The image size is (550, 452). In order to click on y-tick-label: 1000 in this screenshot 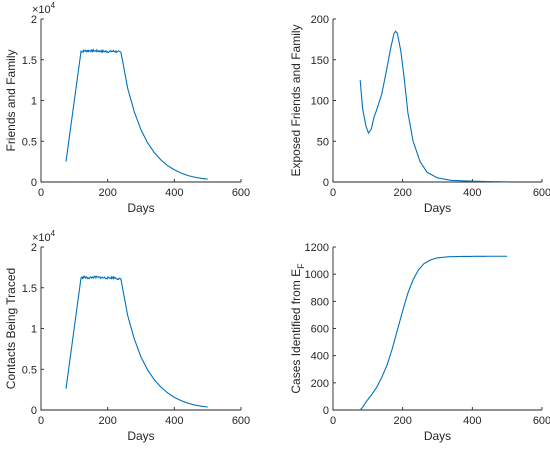, I will do `click(317, 275)`.